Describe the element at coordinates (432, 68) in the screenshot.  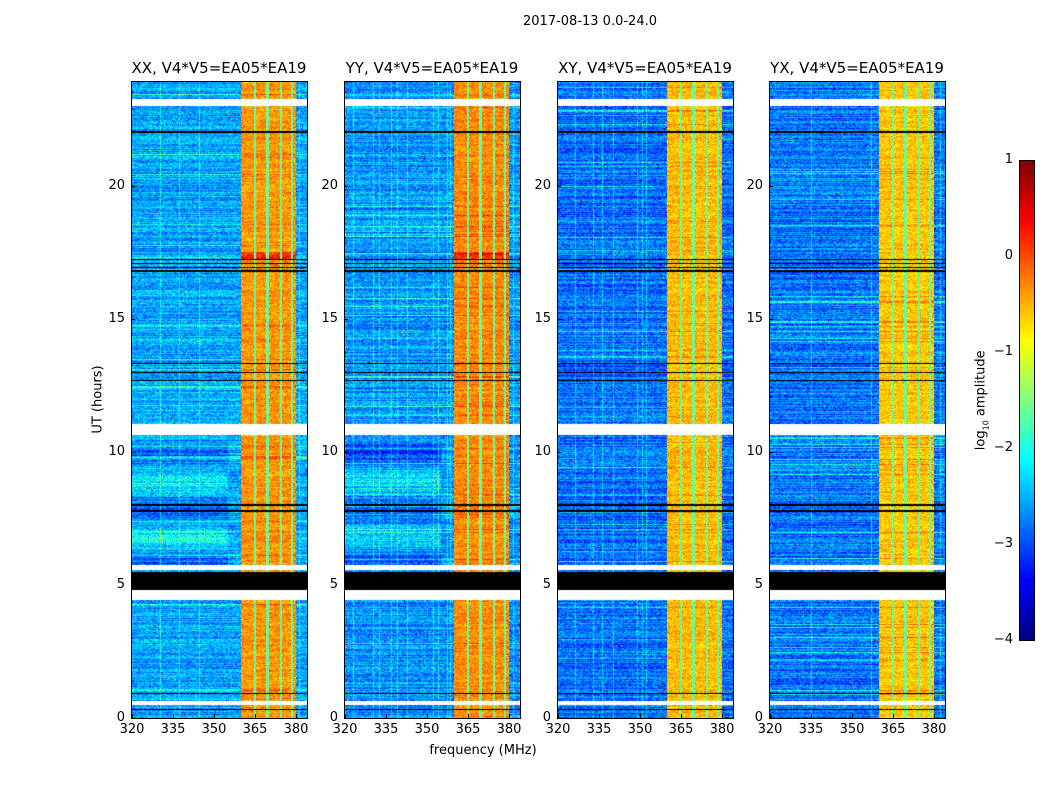
I see `panel-title: YY, V4*V5=EA05*EA19` at that location.